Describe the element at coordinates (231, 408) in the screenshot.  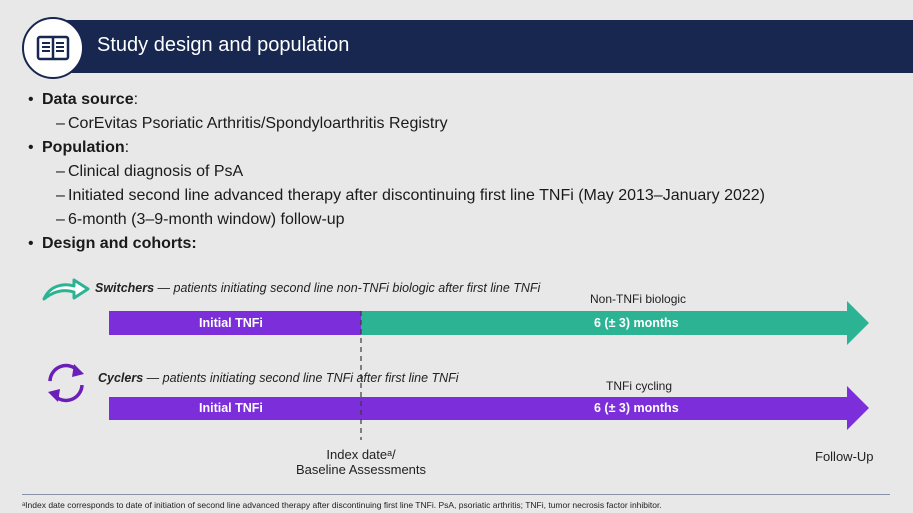
I see `cyclers-initial-label: Initial TNFi` at that location.